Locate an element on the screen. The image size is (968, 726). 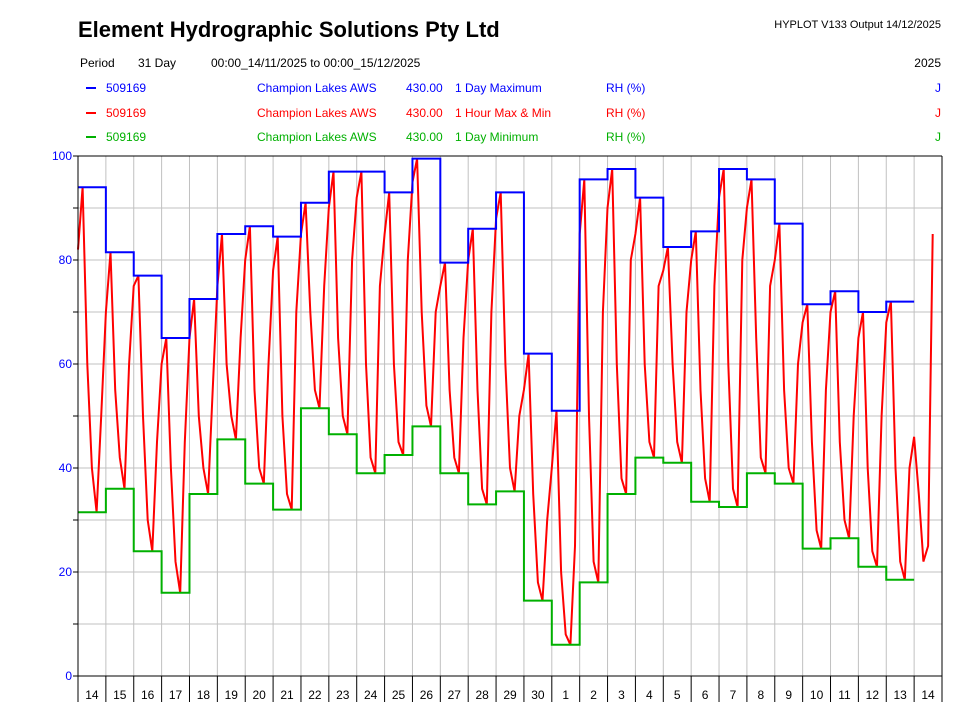
legend-desc: 1 Hour Max & Min is located at coordinates (503, 112).